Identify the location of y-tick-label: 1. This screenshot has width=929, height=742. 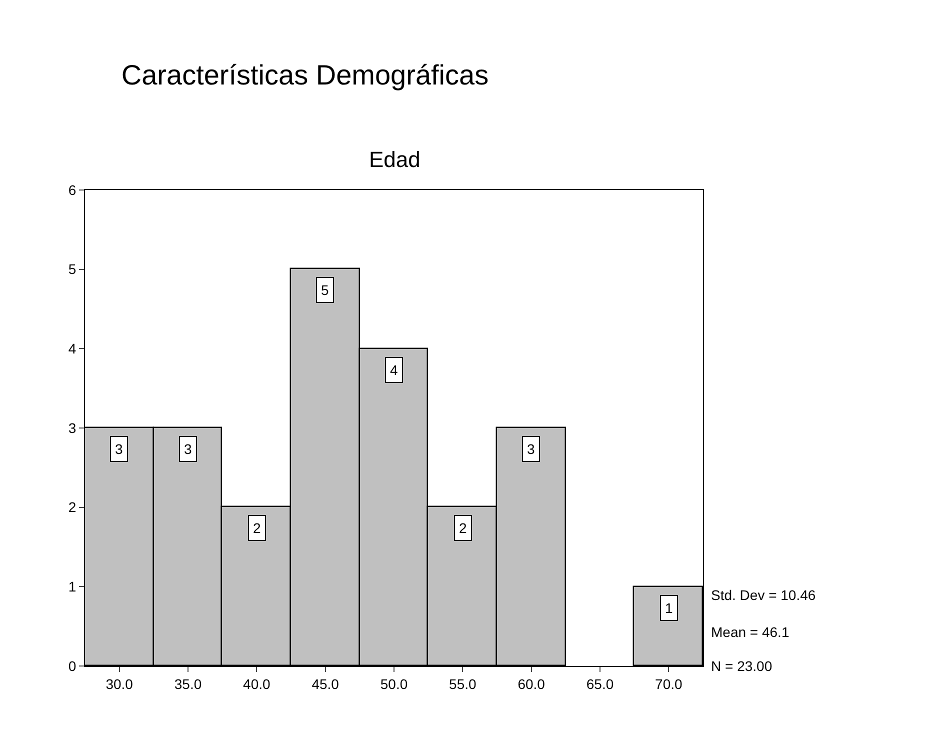
(72, 586).